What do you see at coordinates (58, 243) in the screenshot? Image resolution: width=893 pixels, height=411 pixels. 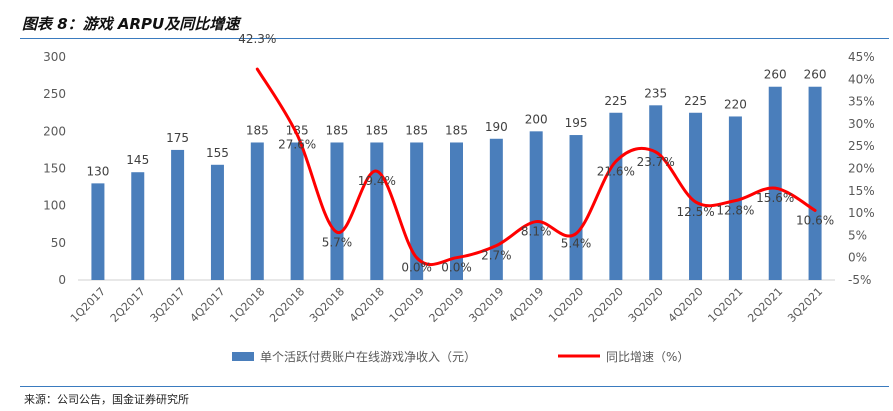 I see `left-axis-tick: 50` at bounding box center [58, 243].